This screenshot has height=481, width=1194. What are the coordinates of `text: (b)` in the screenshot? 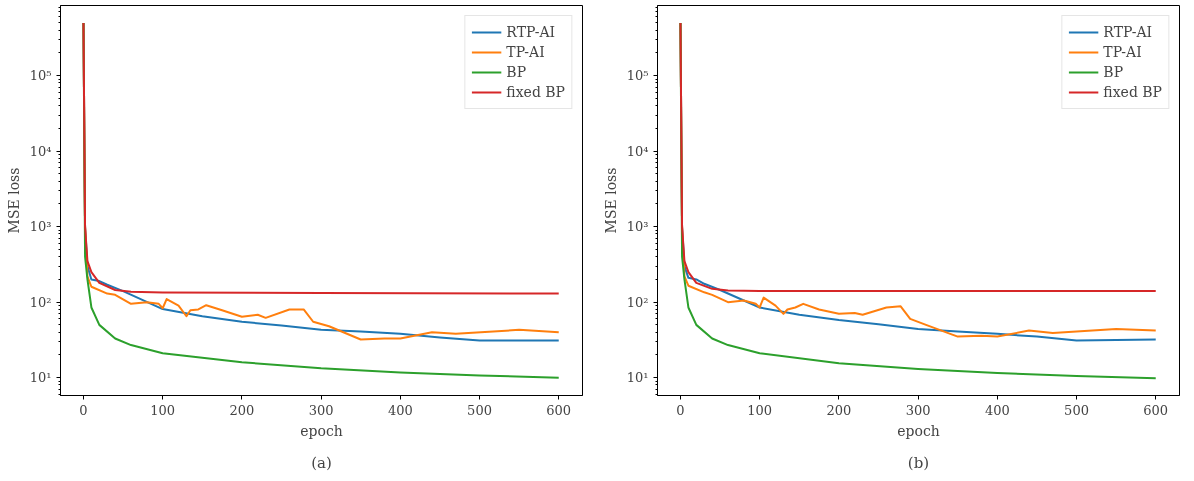 It's located at (918, 462).